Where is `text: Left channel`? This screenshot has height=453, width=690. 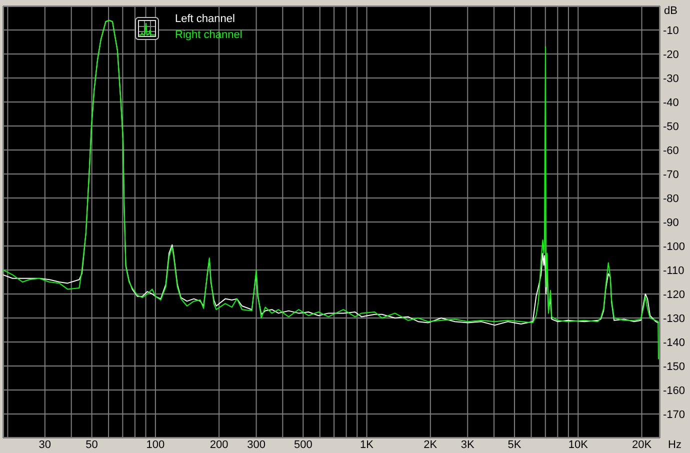
text: Left channel is located at coordinates (205, 19).